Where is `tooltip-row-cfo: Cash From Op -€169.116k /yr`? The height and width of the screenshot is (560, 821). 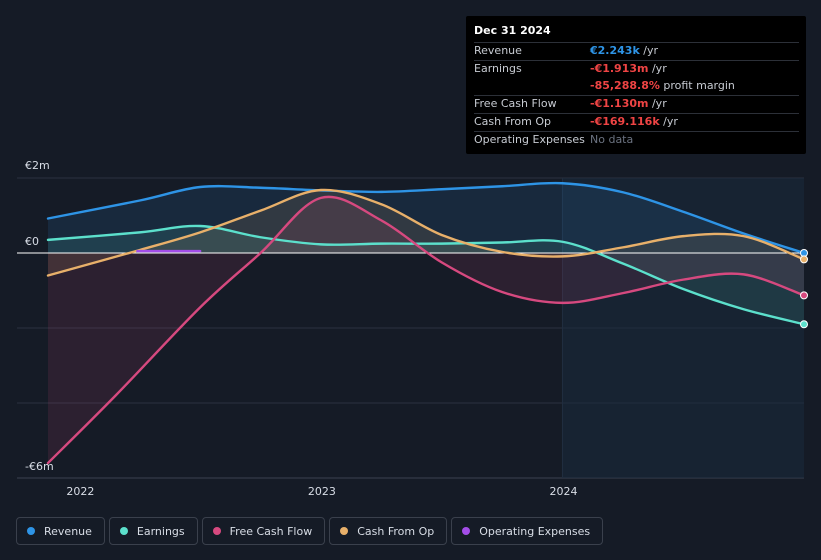
tooltip-row-cfo: Cash From Op -€169.116k /yr is located at coordinates (636, 122).